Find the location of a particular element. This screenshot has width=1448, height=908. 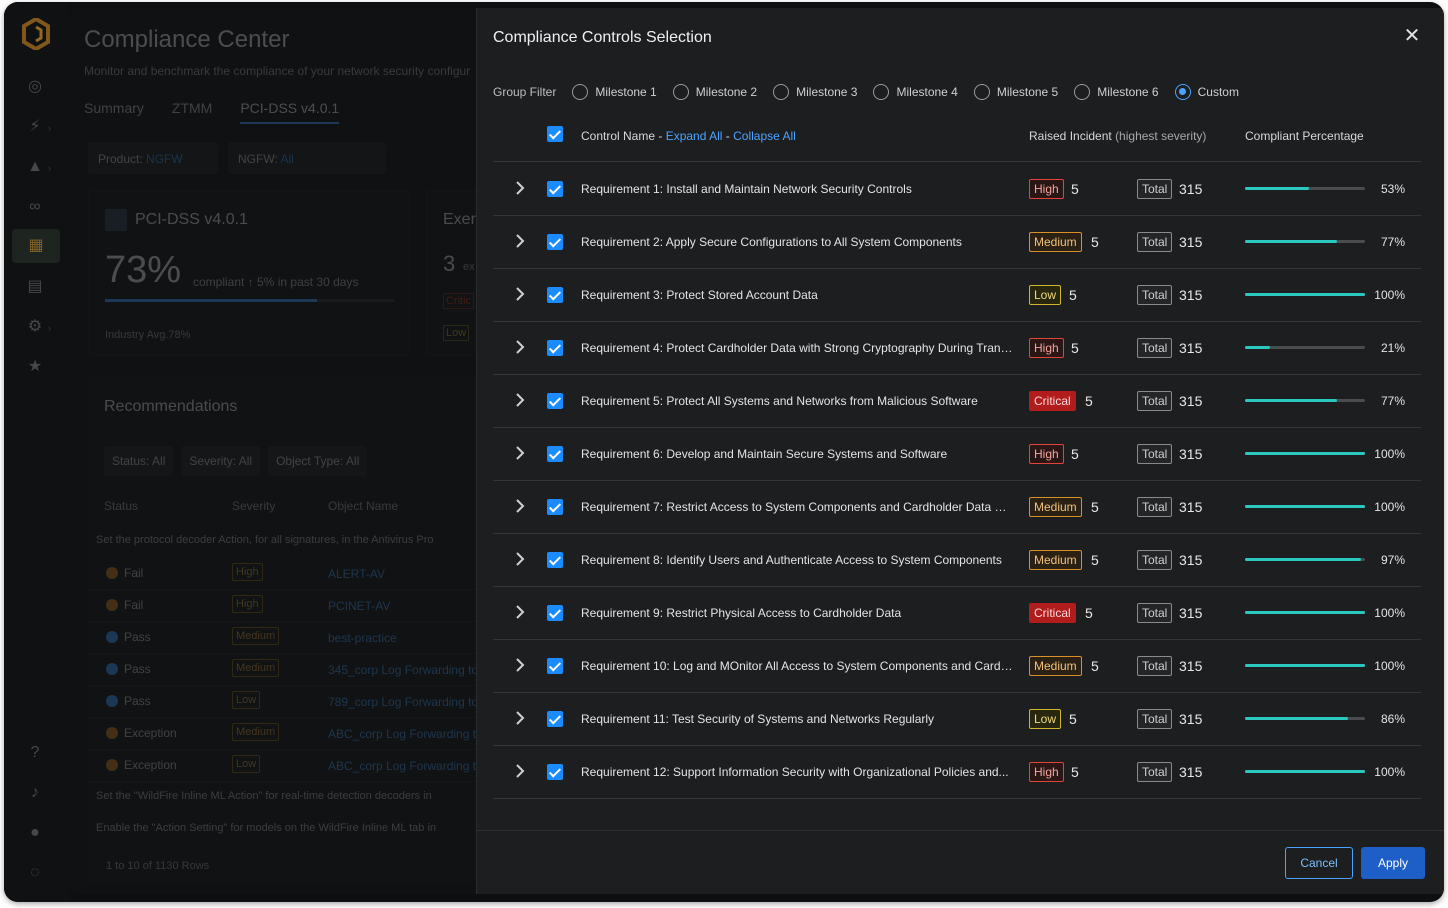

cancel-button: Cancel is located at coordinates (1319, 863).